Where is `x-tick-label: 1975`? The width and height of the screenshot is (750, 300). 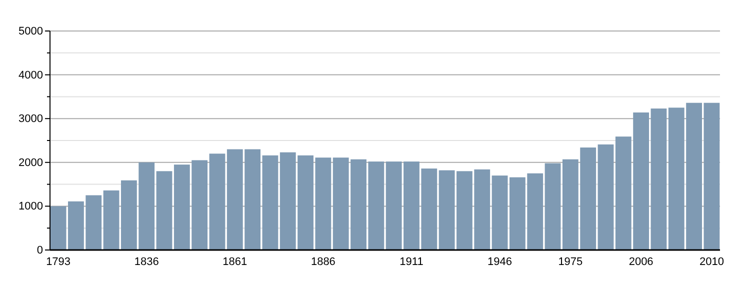 x-tick-label: 1975 is located at coordinates (570, 262).